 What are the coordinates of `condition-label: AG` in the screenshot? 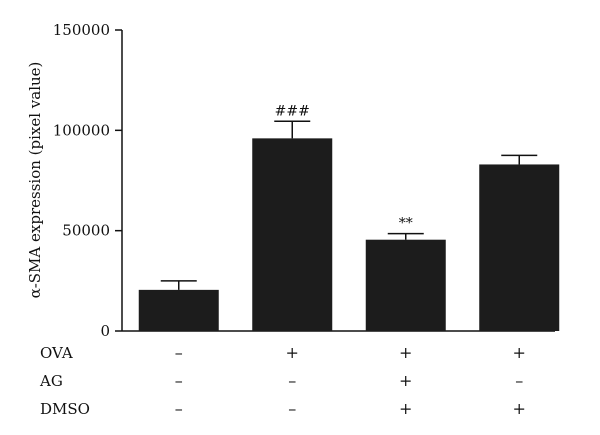 It's located at (51, 381).